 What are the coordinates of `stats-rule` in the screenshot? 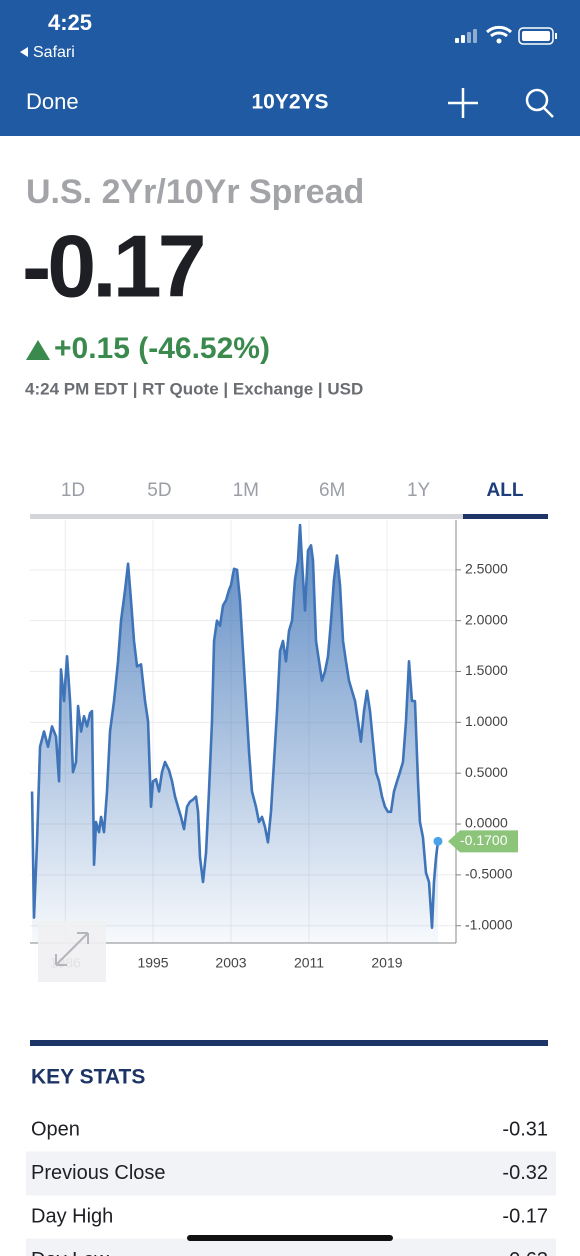 It's located at (289, 1043).